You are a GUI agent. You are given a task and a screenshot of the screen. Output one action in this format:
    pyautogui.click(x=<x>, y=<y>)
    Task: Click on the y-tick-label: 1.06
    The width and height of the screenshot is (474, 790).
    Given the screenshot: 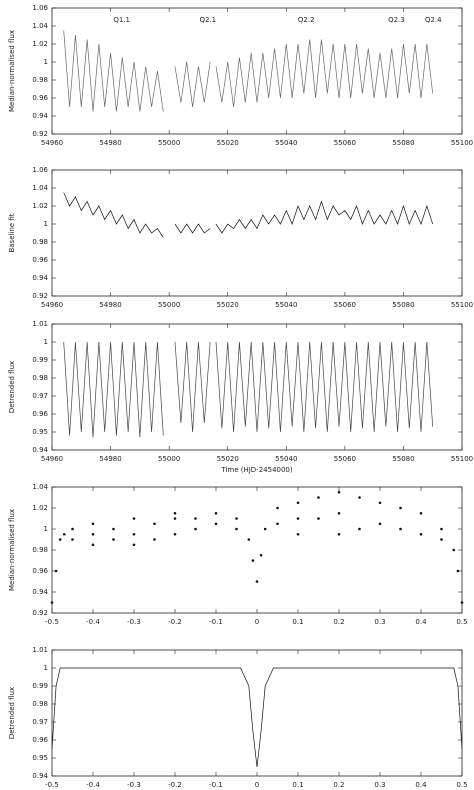 What is the action you would take?
    pyautogui.click(x=40, y=170)
    